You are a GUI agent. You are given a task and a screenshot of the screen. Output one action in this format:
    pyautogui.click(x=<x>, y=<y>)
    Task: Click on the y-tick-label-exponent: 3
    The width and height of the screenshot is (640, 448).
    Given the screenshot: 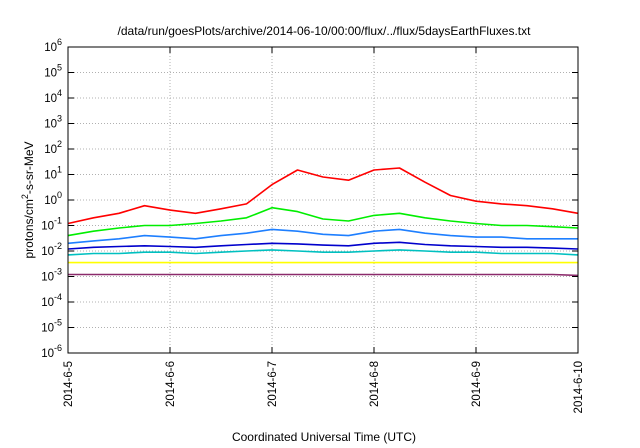 What is the action you would take?
    pyautogui.click(x=59, y=119)
    